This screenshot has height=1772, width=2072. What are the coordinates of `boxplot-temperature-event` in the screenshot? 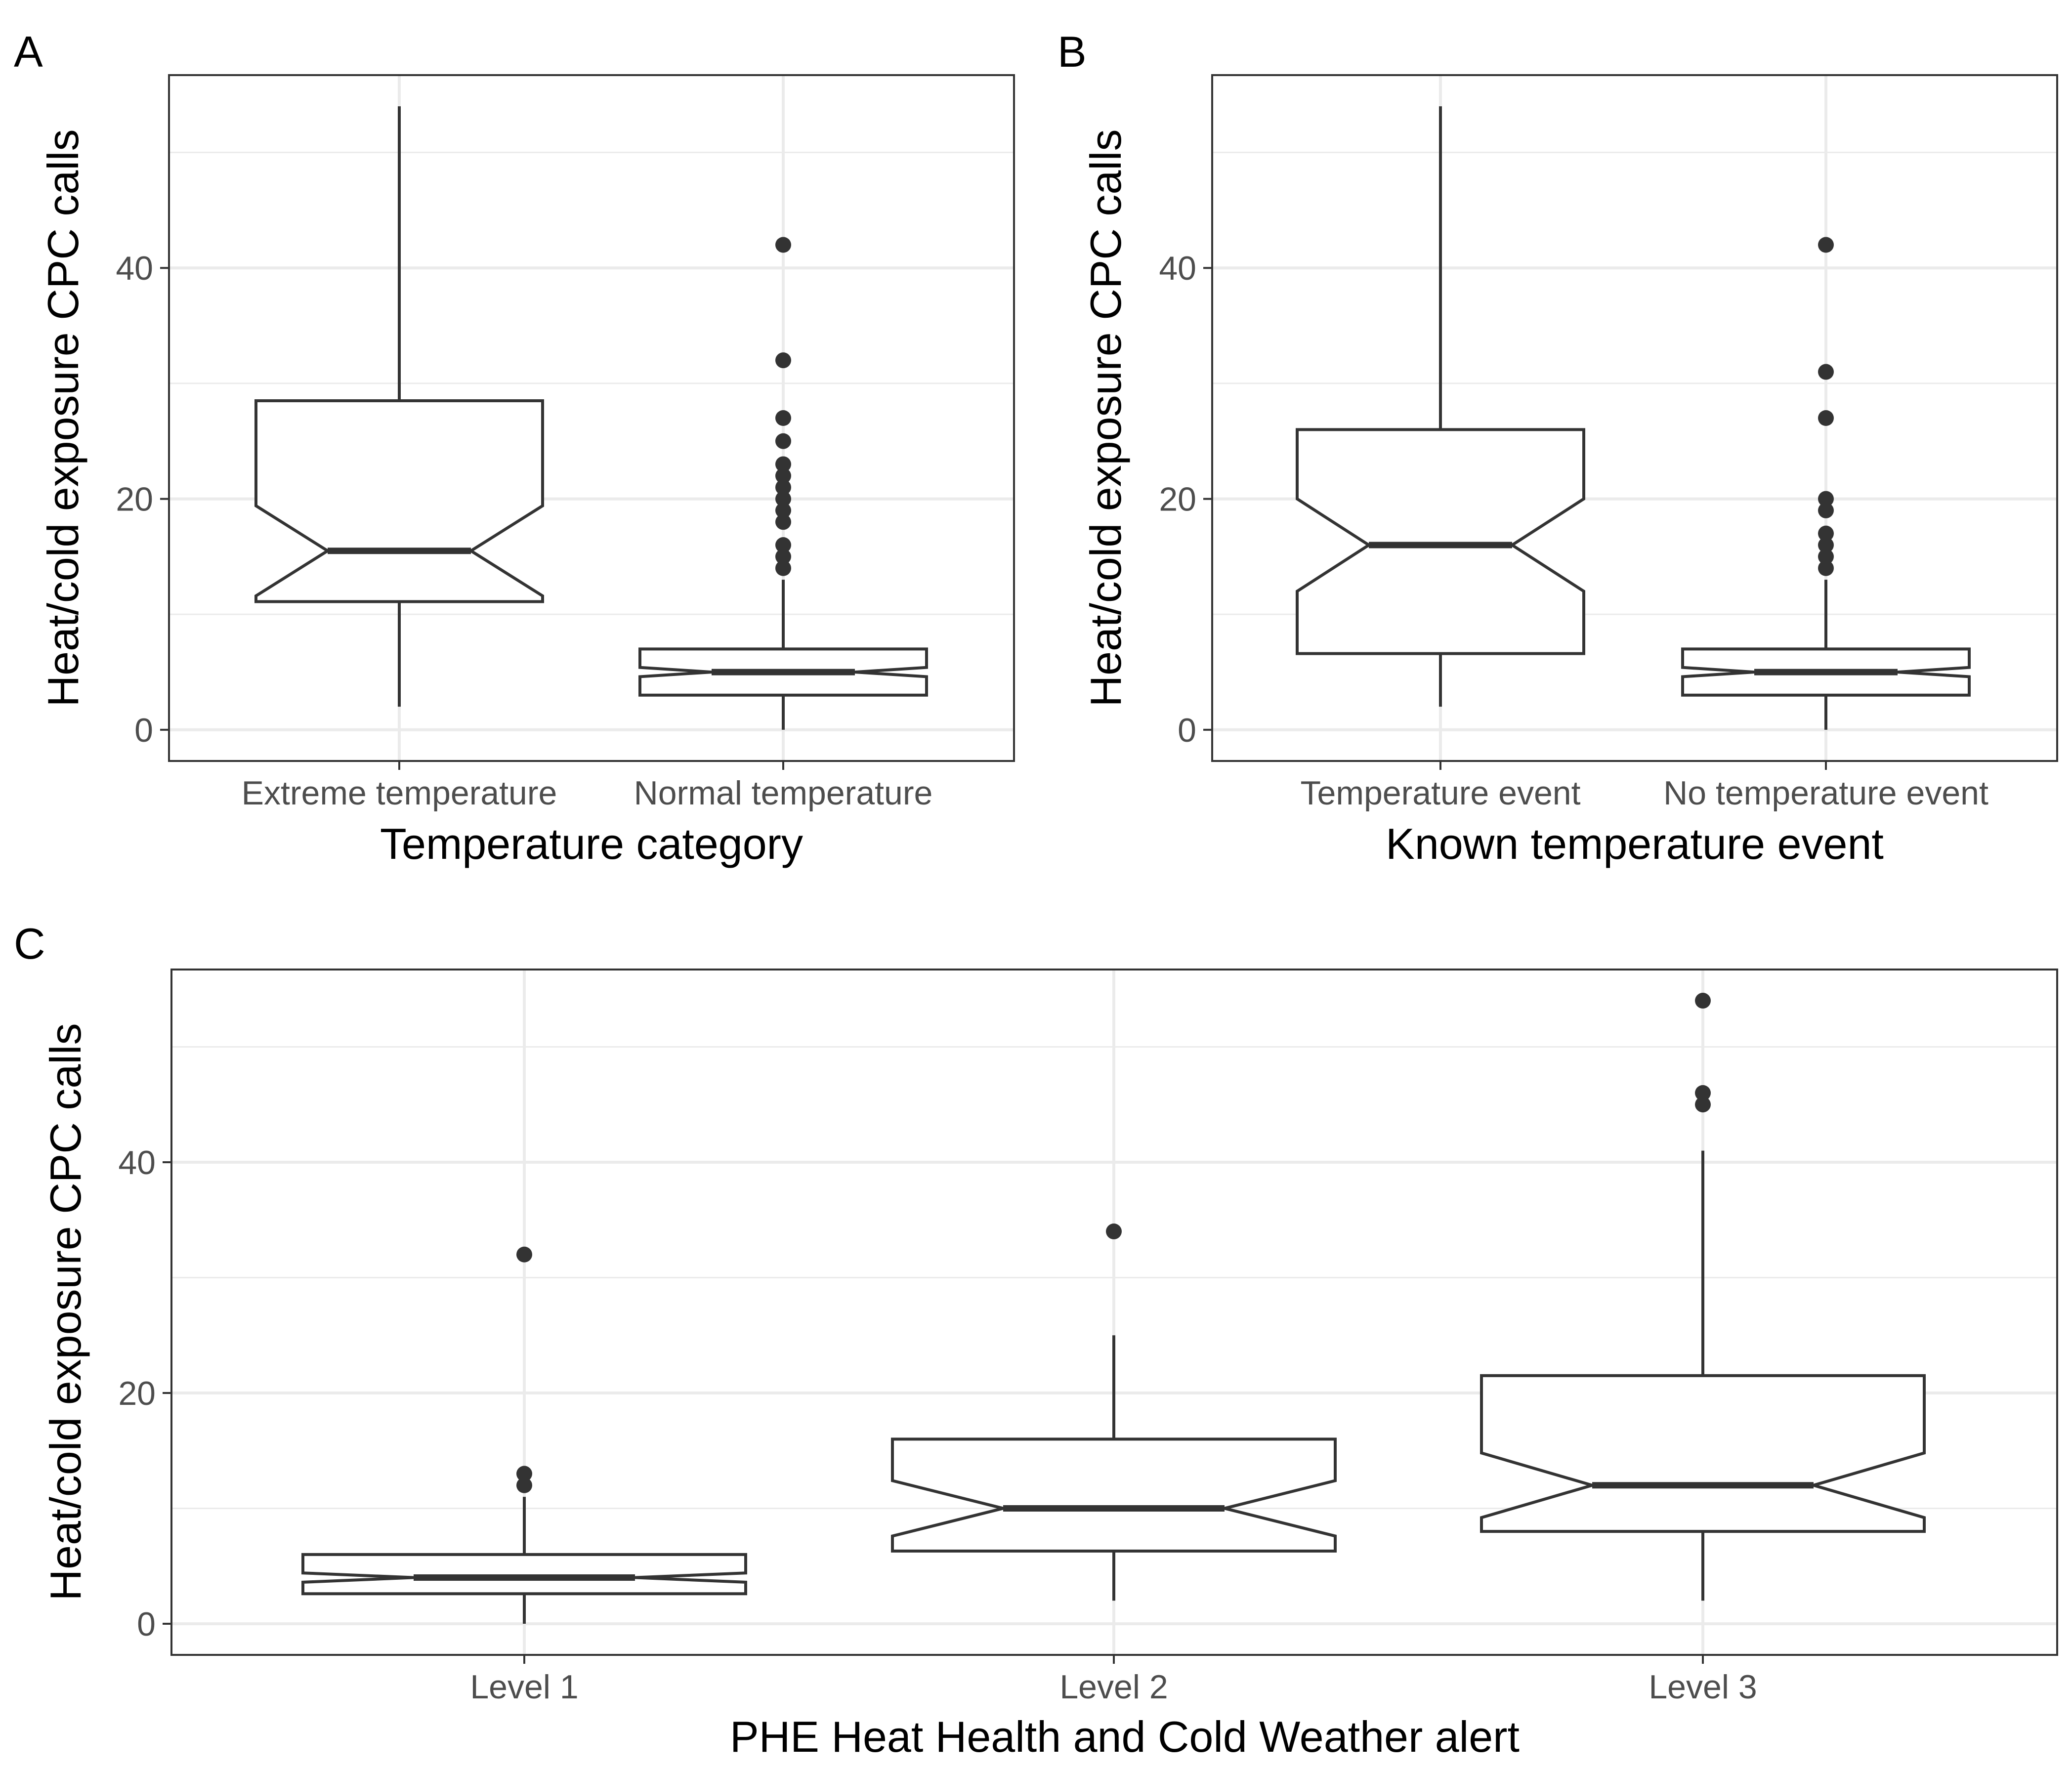 It's located at (1440, 407).